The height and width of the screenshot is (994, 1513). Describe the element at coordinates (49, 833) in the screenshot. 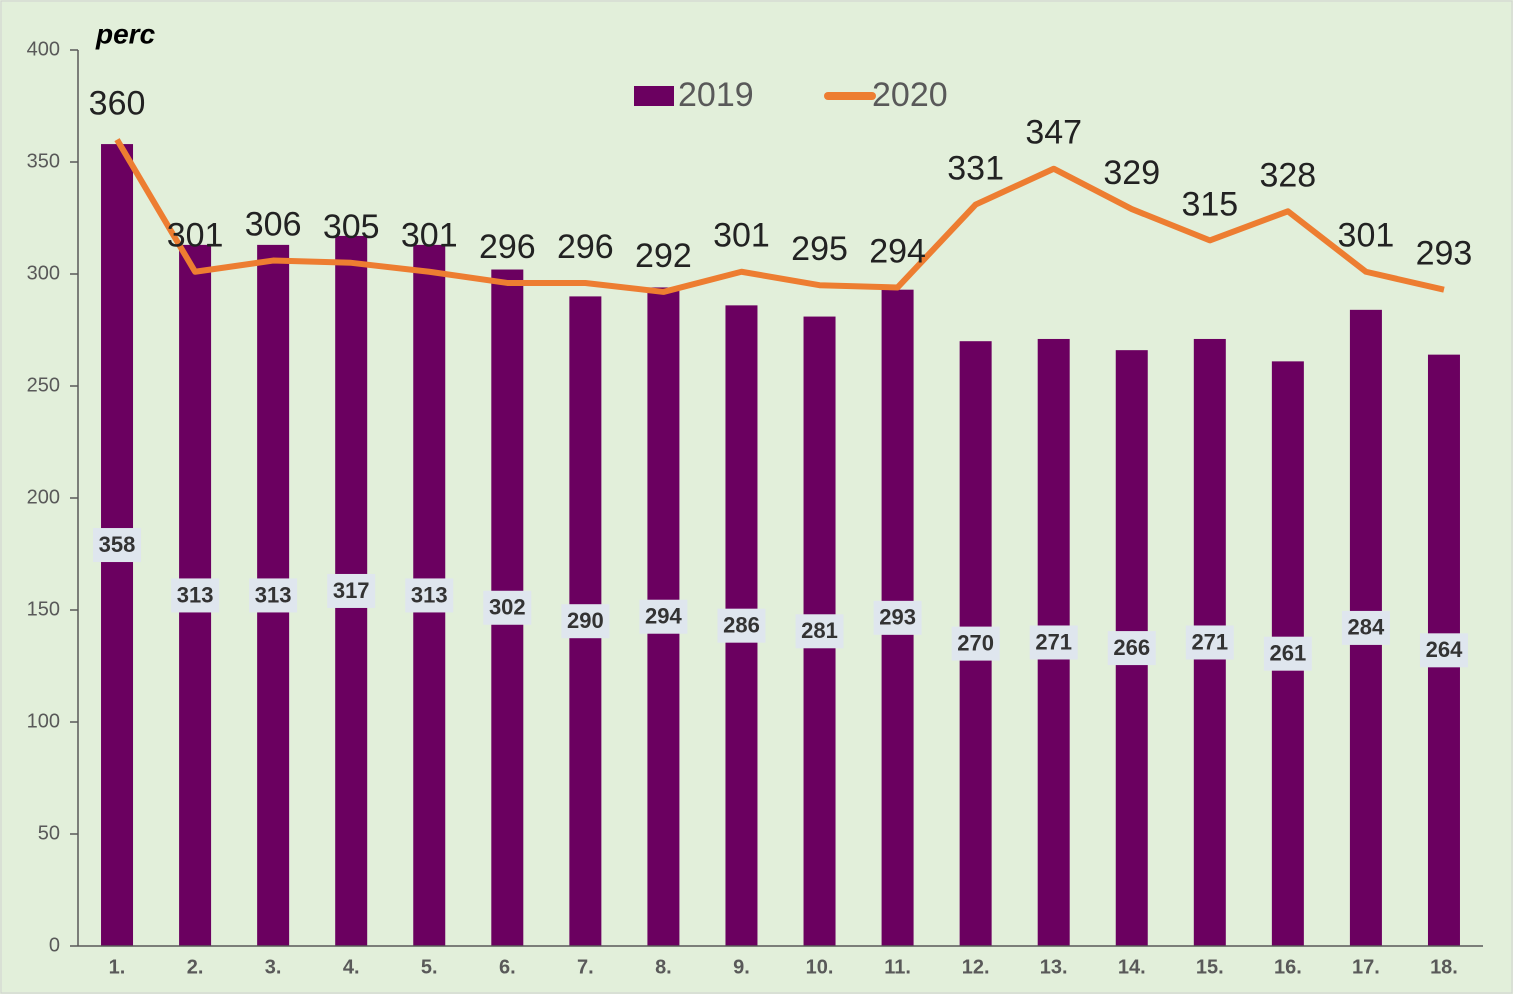

I see `y-tick-label: 50` at that location.